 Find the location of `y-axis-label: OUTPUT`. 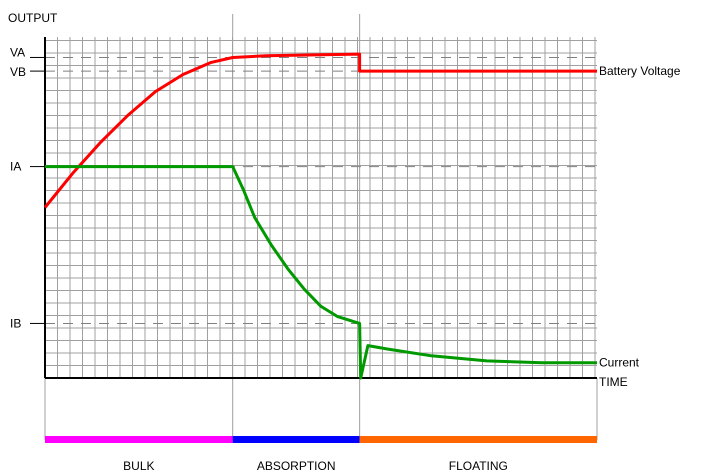

y-axis-label: OUTPUT is located at coordinates (33, 18).